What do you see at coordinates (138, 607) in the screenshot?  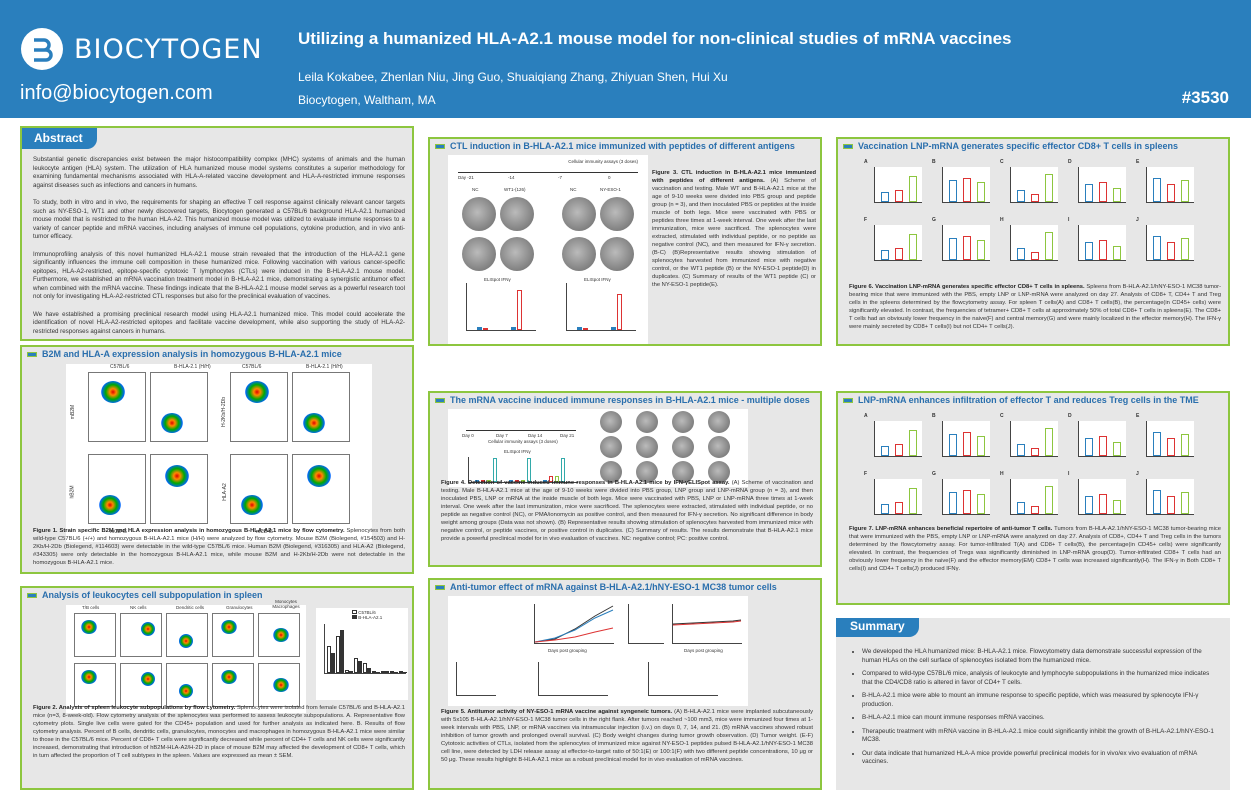 I see `col-label: NK cells` at bounding box center [138, 607].